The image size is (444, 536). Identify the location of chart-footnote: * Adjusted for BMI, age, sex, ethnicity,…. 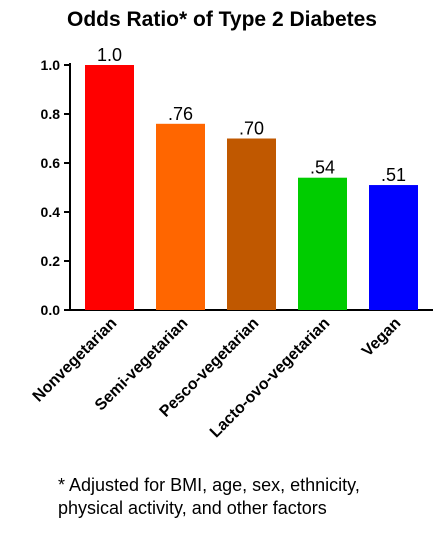
(248, 497).